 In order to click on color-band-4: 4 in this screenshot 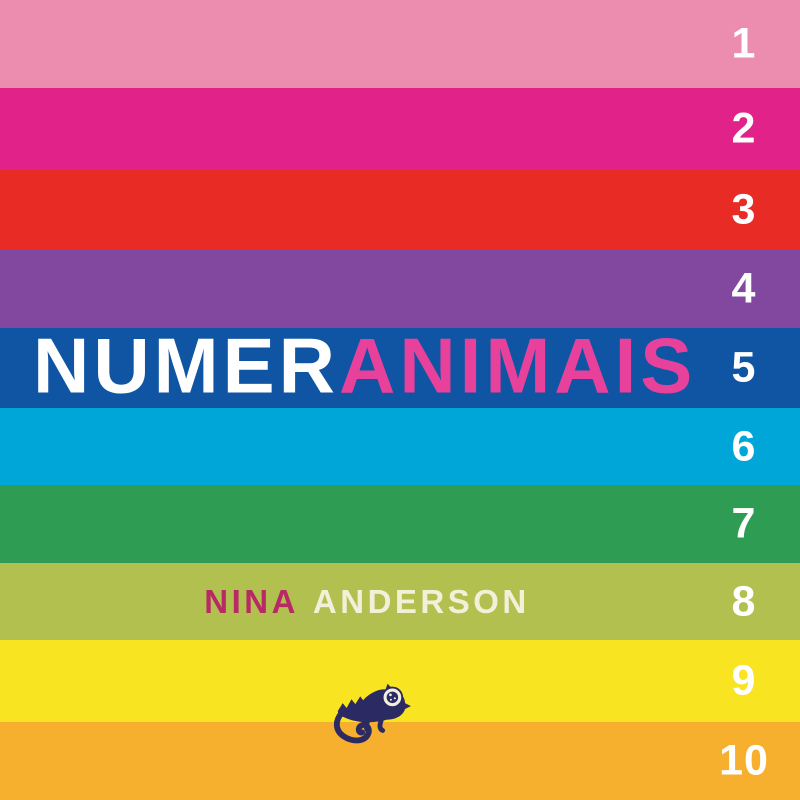, I will do `click(400, 289)`.